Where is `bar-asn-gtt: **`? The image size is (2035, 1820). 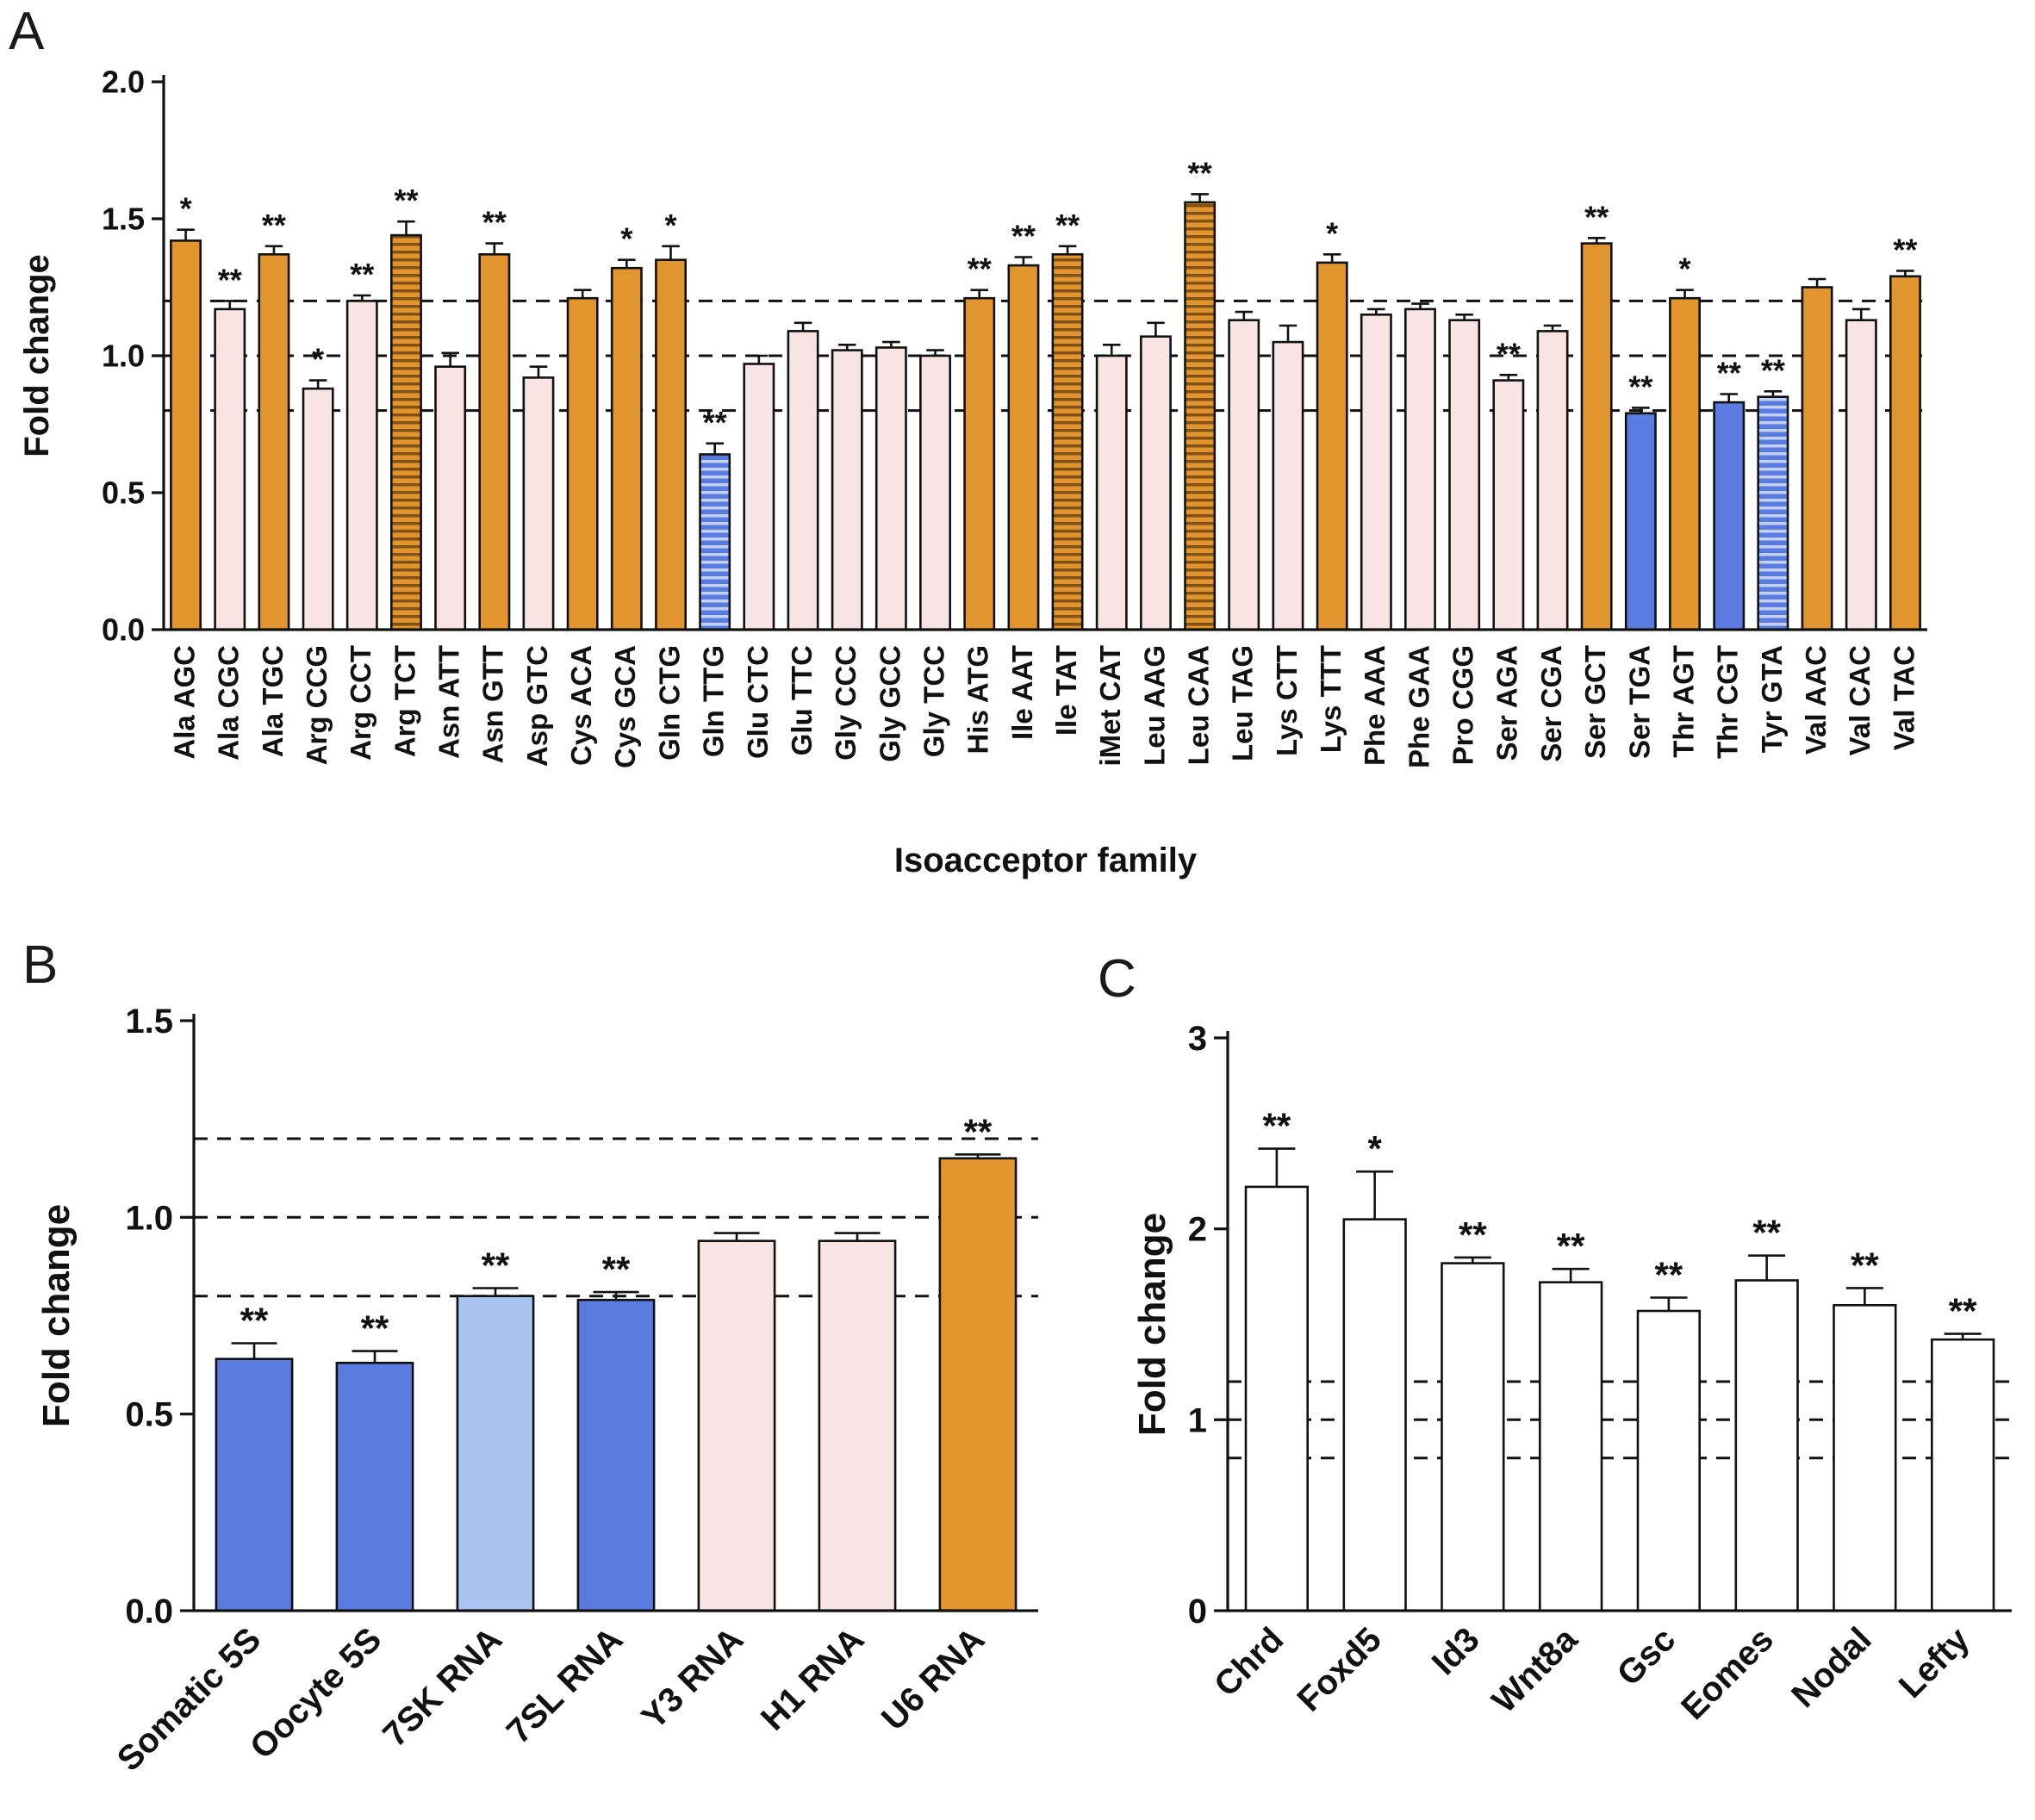
bar-asn-gtt: ** is located at coordinates (494, 418).